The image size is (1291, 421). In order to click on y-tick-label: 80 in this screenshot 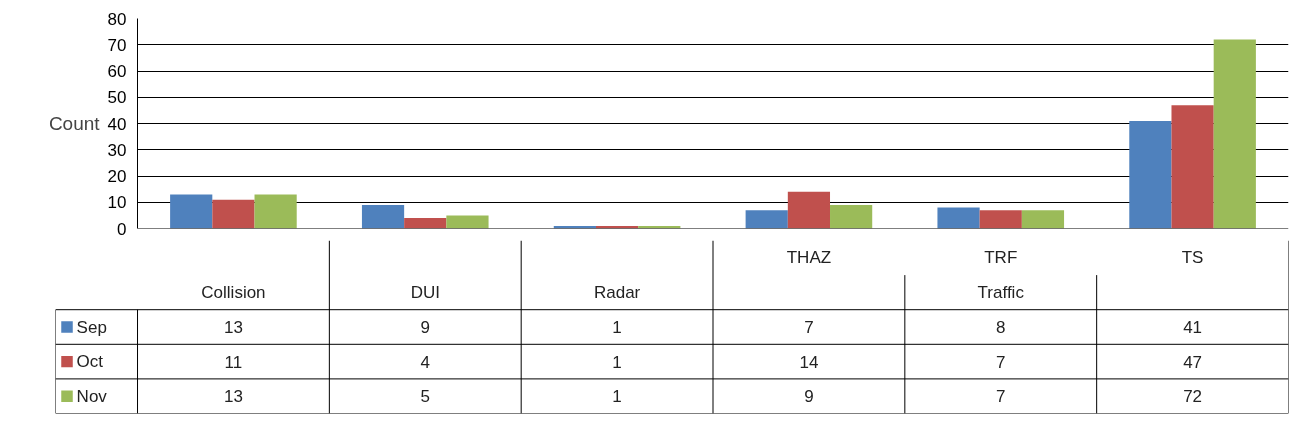, I will do `click(117, 19)`.